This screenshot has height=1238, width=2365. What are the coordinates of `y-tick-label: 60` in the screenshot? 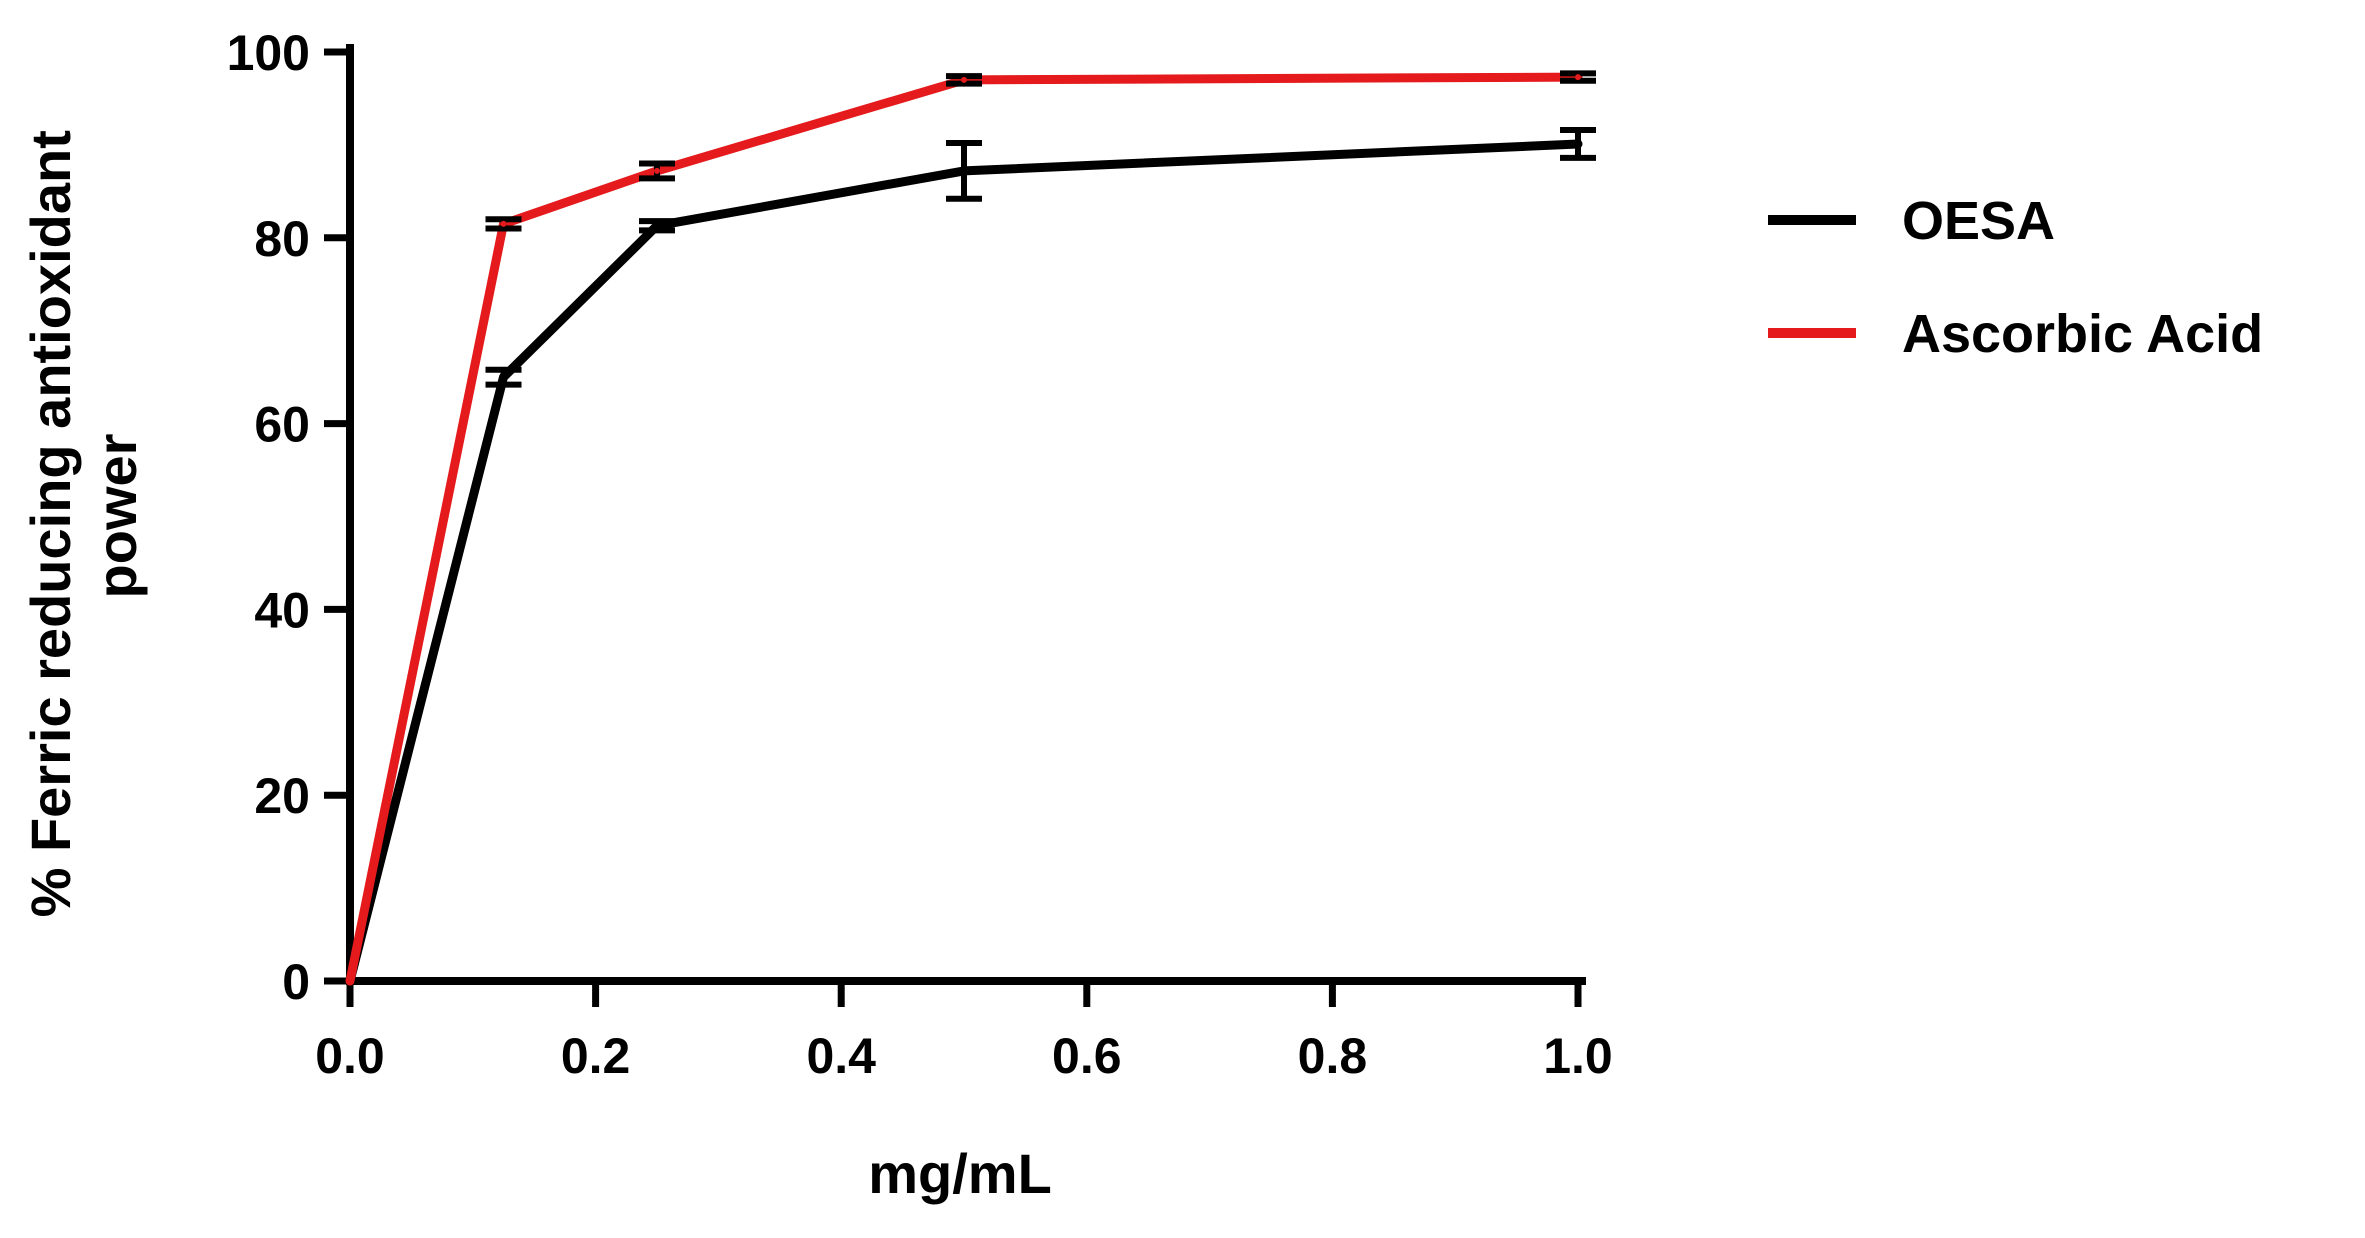 It's located at (282, 425).